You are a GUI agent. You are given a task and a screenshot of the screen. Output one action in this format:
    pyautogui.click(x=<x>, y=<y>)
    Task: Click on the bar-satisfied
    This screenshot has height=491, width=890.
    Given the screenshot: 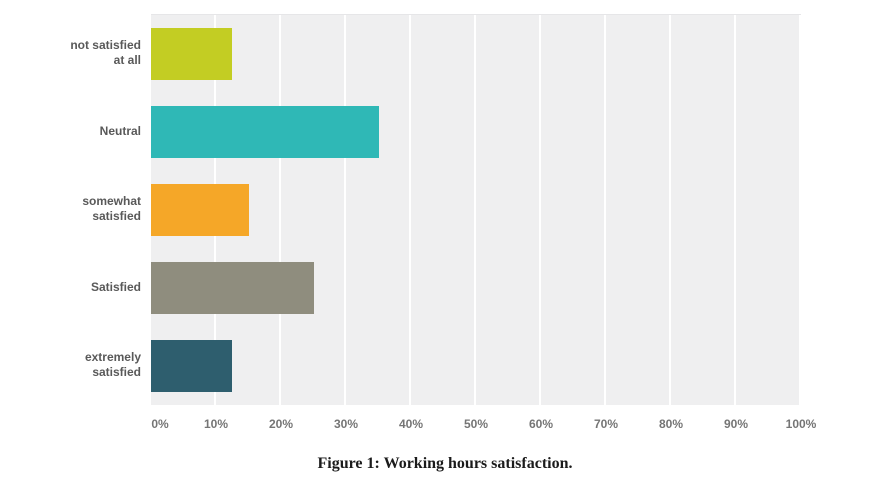 What is the action you would take?
    pyautogui.click(x=232, y=288)
    